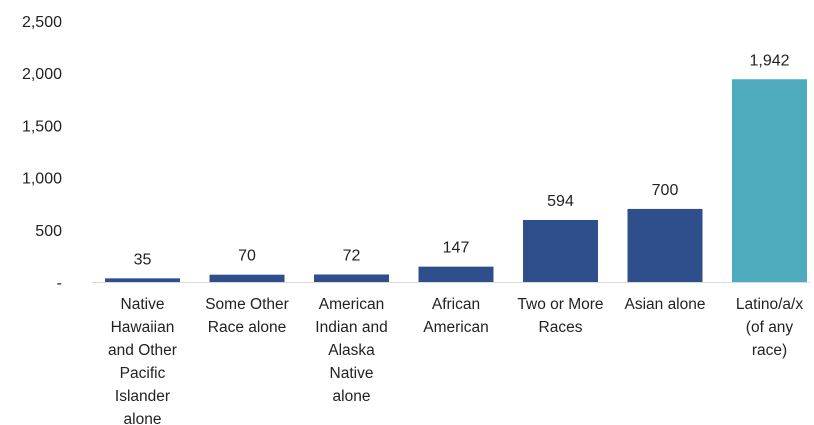  I want to click on x-tick-label-line: Islander, so click(142, 396).